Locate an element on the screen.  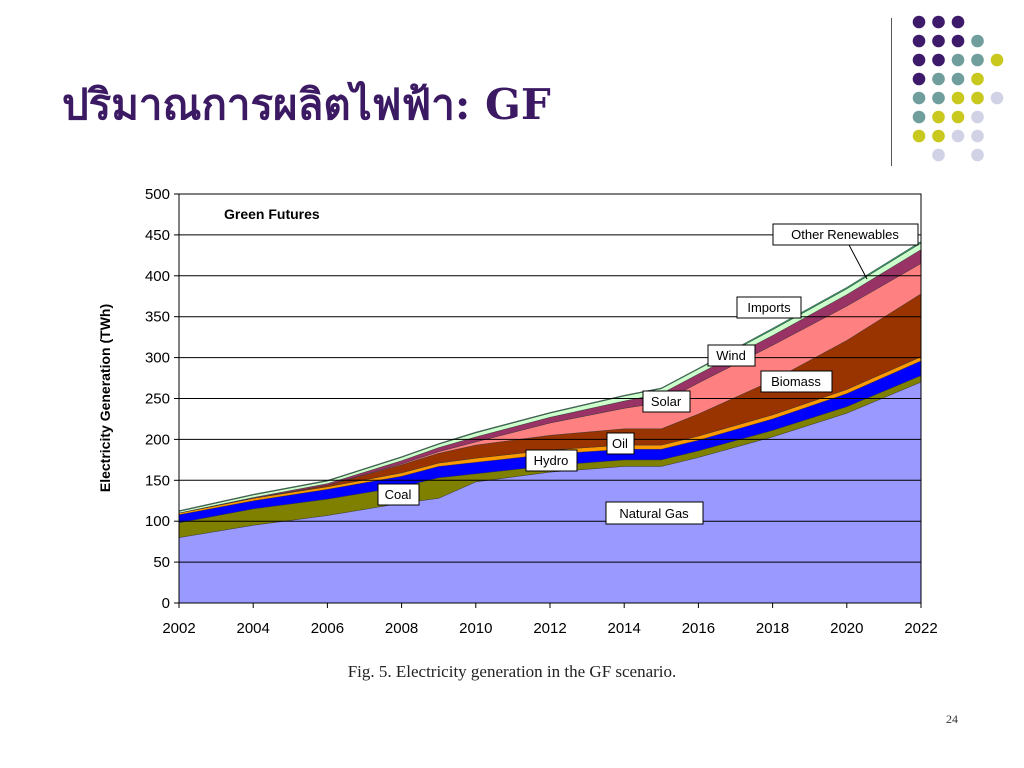
x-tick-label: 2002 is located at coordinates (178, 628).